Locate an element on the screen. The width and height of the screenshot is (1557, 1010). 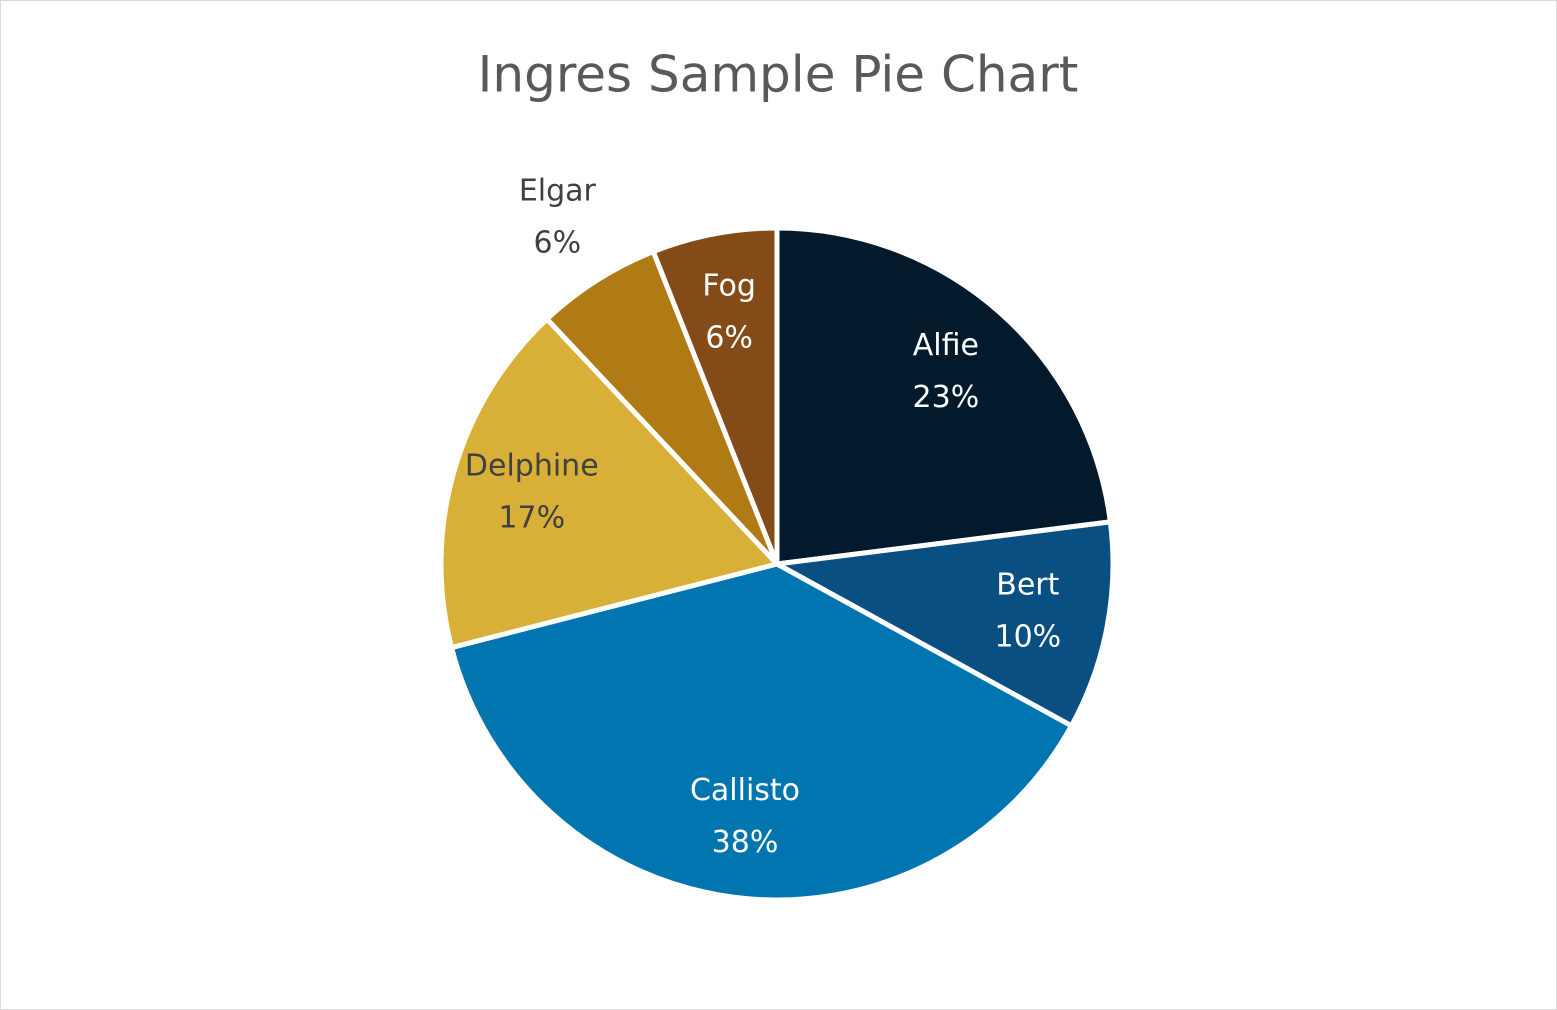
slice-label: Elgar is located at coordinates (558, 190).